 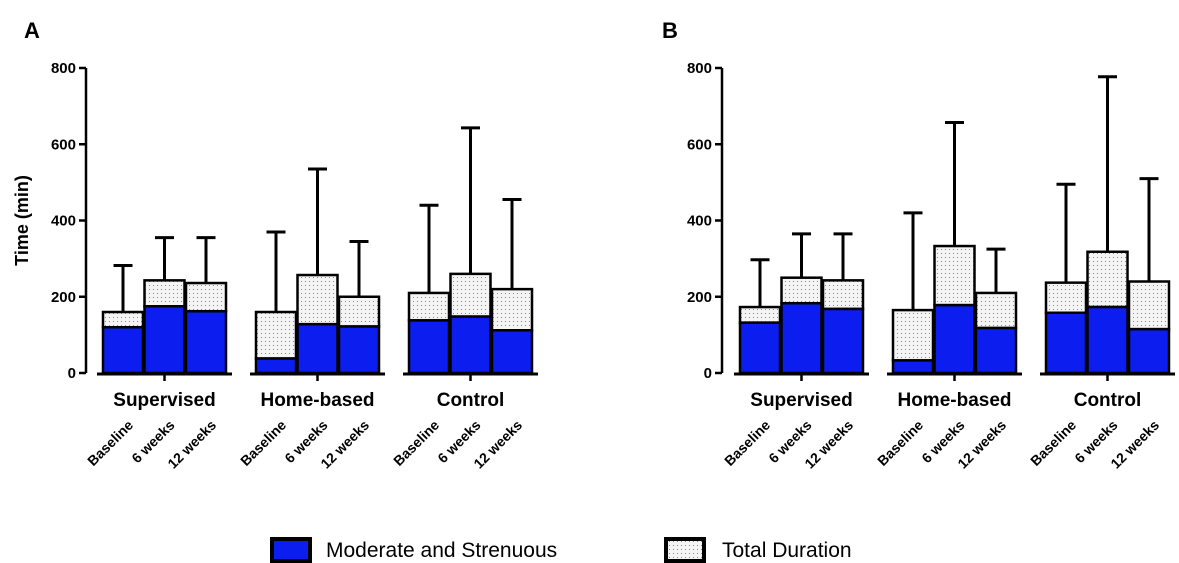 I want to click on panel-letter: A, so click(x=32, y=30).